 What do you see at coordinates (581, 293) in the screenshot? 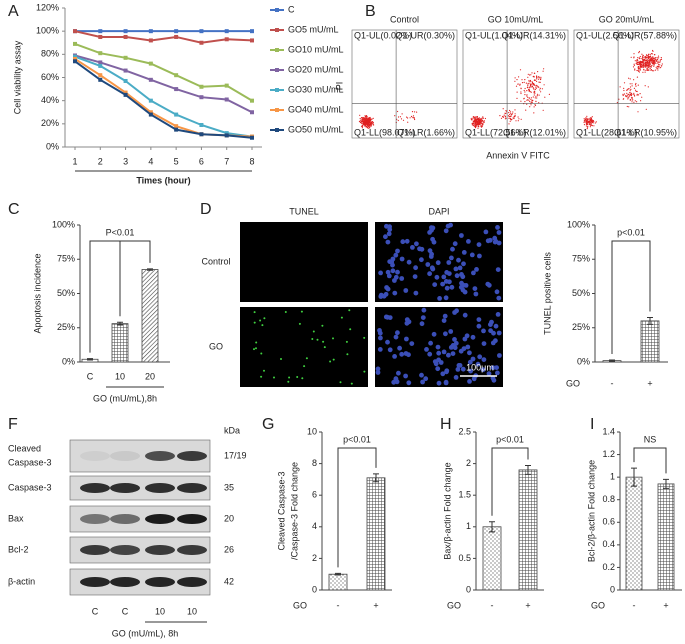
I see `y-tick-label: 50%` at bounding box center [581, 293].